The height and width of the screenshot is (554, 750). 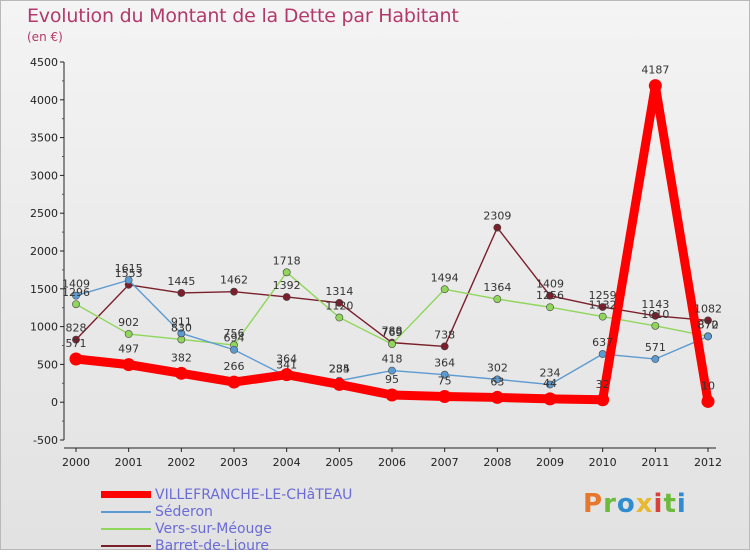 What do you see at coordinates (497, 462) in the screenshot?
I see `x-tick-label: 2008` at bounding box center [497, 462].